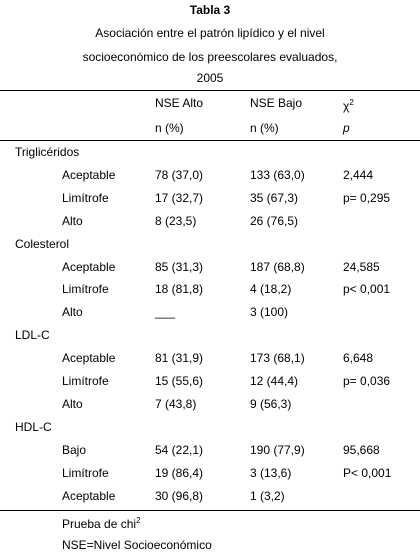  What do you see at coordinates (42, 243) in the screenshot?
I see `group-label: Colesterol` at bounding box center [42, 243].